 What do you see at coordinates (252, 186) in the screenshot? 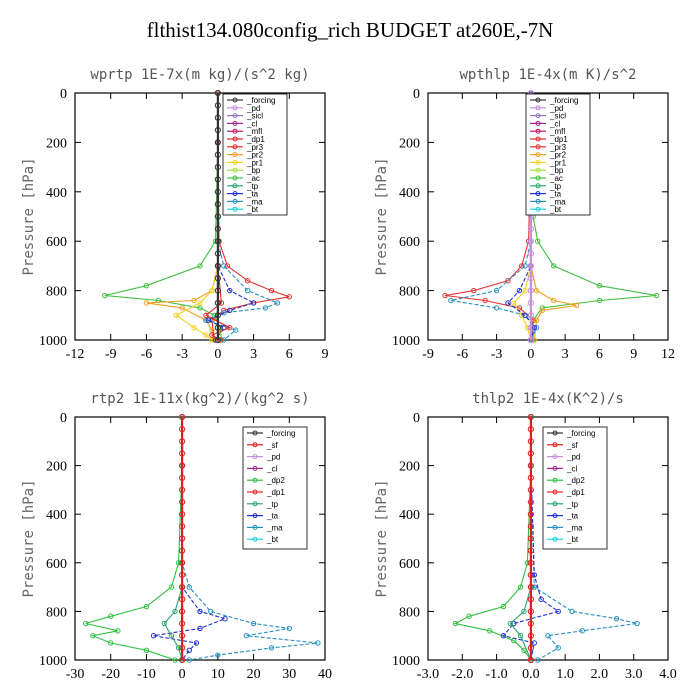
I see `legend-label: _tp` at bounding box center [252, 186].